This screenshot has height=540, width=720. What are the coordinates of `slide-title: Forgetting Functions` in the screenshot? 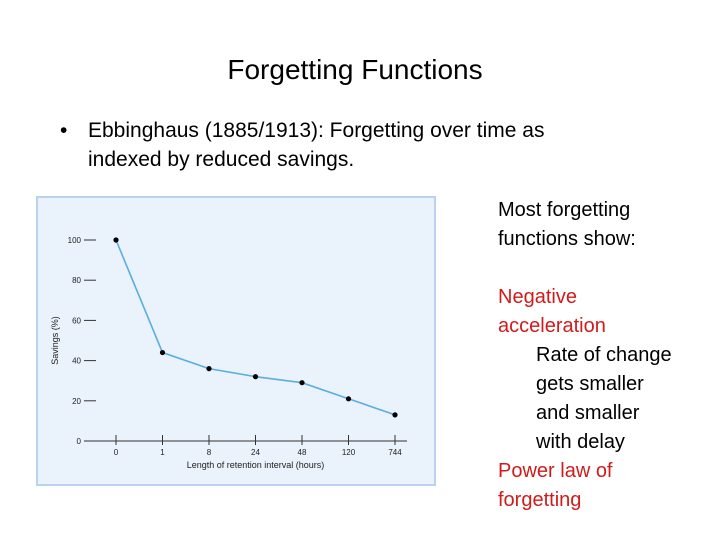 It's located at (355, 69).